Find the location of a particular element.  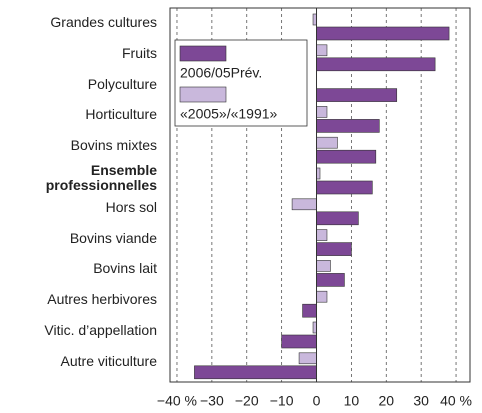

x-tick-label: −30 is located at coordinates (212, 401).